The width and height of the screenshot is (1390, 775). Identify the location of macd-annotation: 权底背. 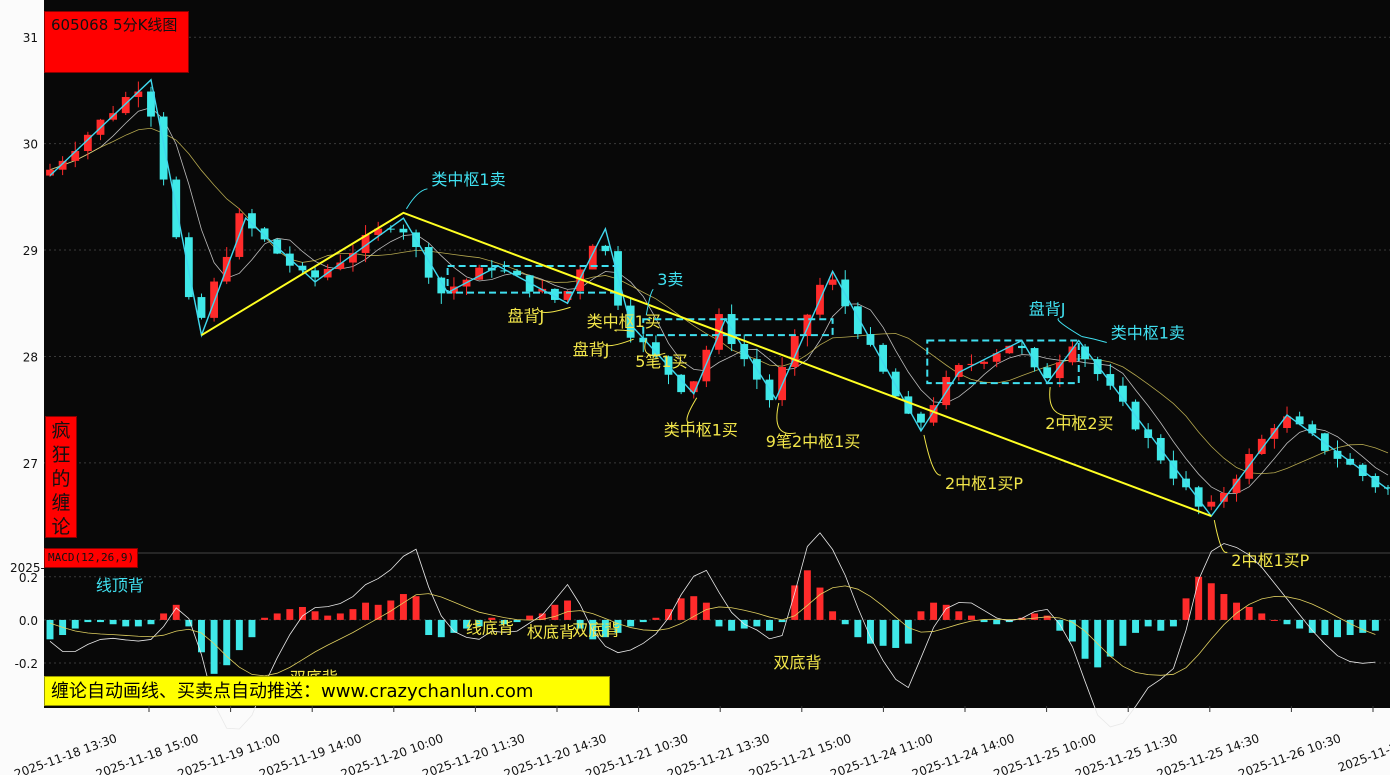
(551, 631).